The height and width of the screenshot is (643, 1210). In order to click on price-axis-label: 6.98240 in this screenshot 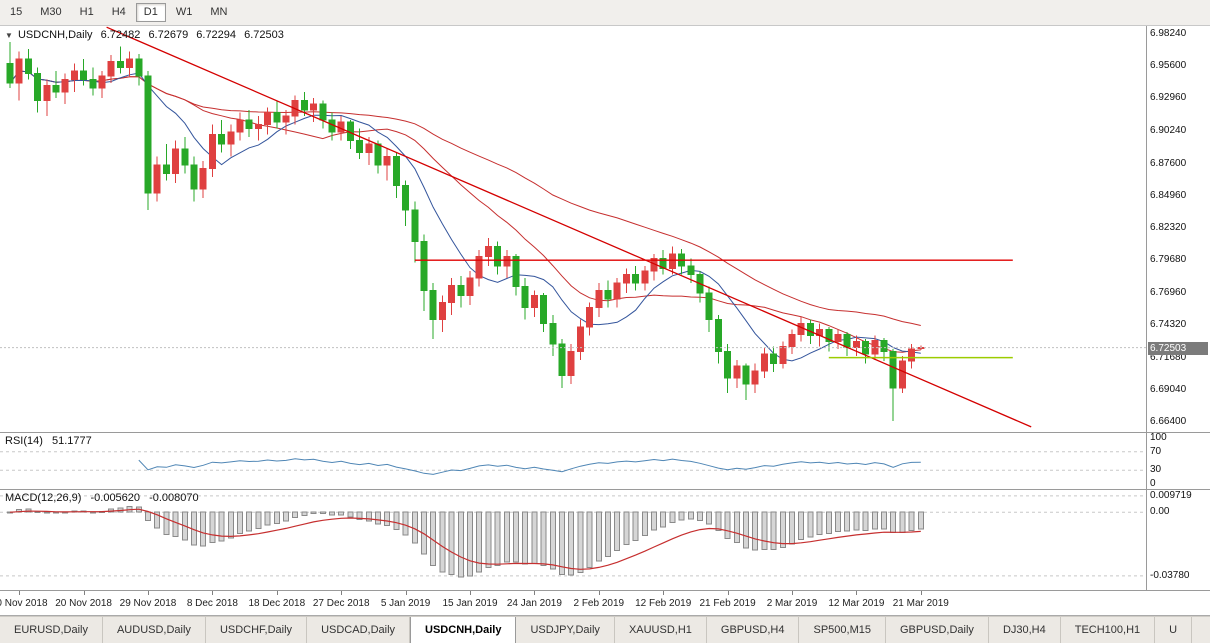, I will do `click(1168, 33)`.